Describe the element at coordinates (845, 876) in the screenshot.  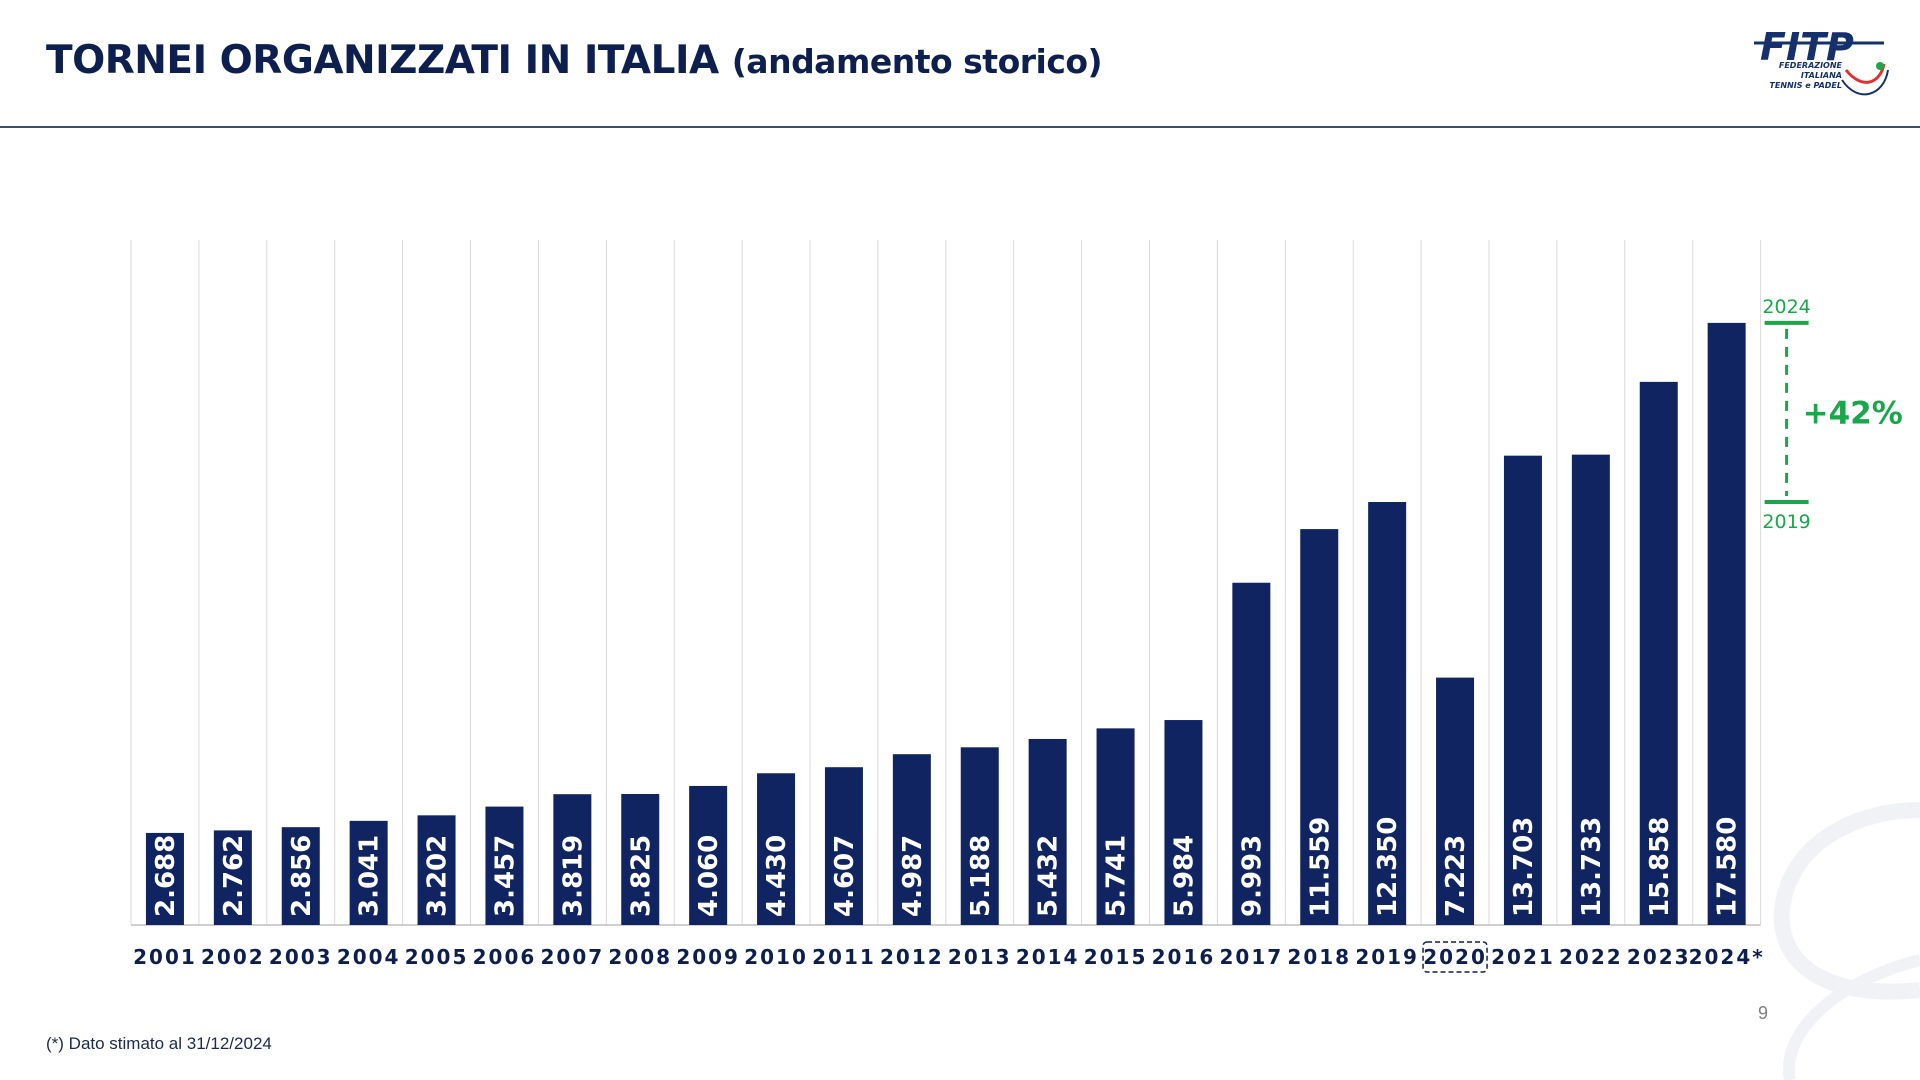
I see `bar-value-label: 4.607` at that location.